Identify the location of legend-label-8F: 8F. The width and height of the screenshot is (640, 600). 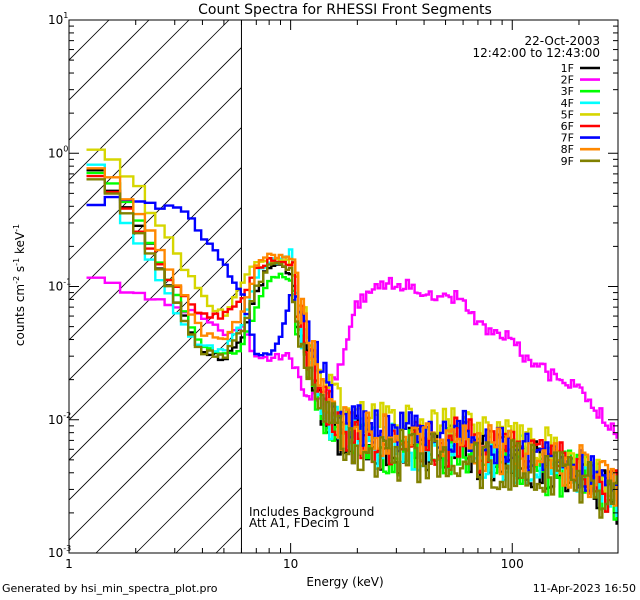
(567, 149).